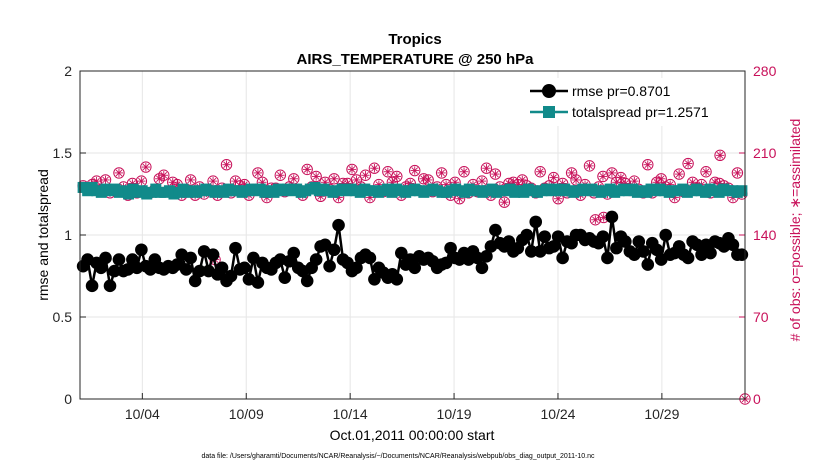 The height and width of the screenshot is (470, 830). Describe the element at coordinates (549, 91) in the screenshot. I see `legend-rmse-marker` at that location.